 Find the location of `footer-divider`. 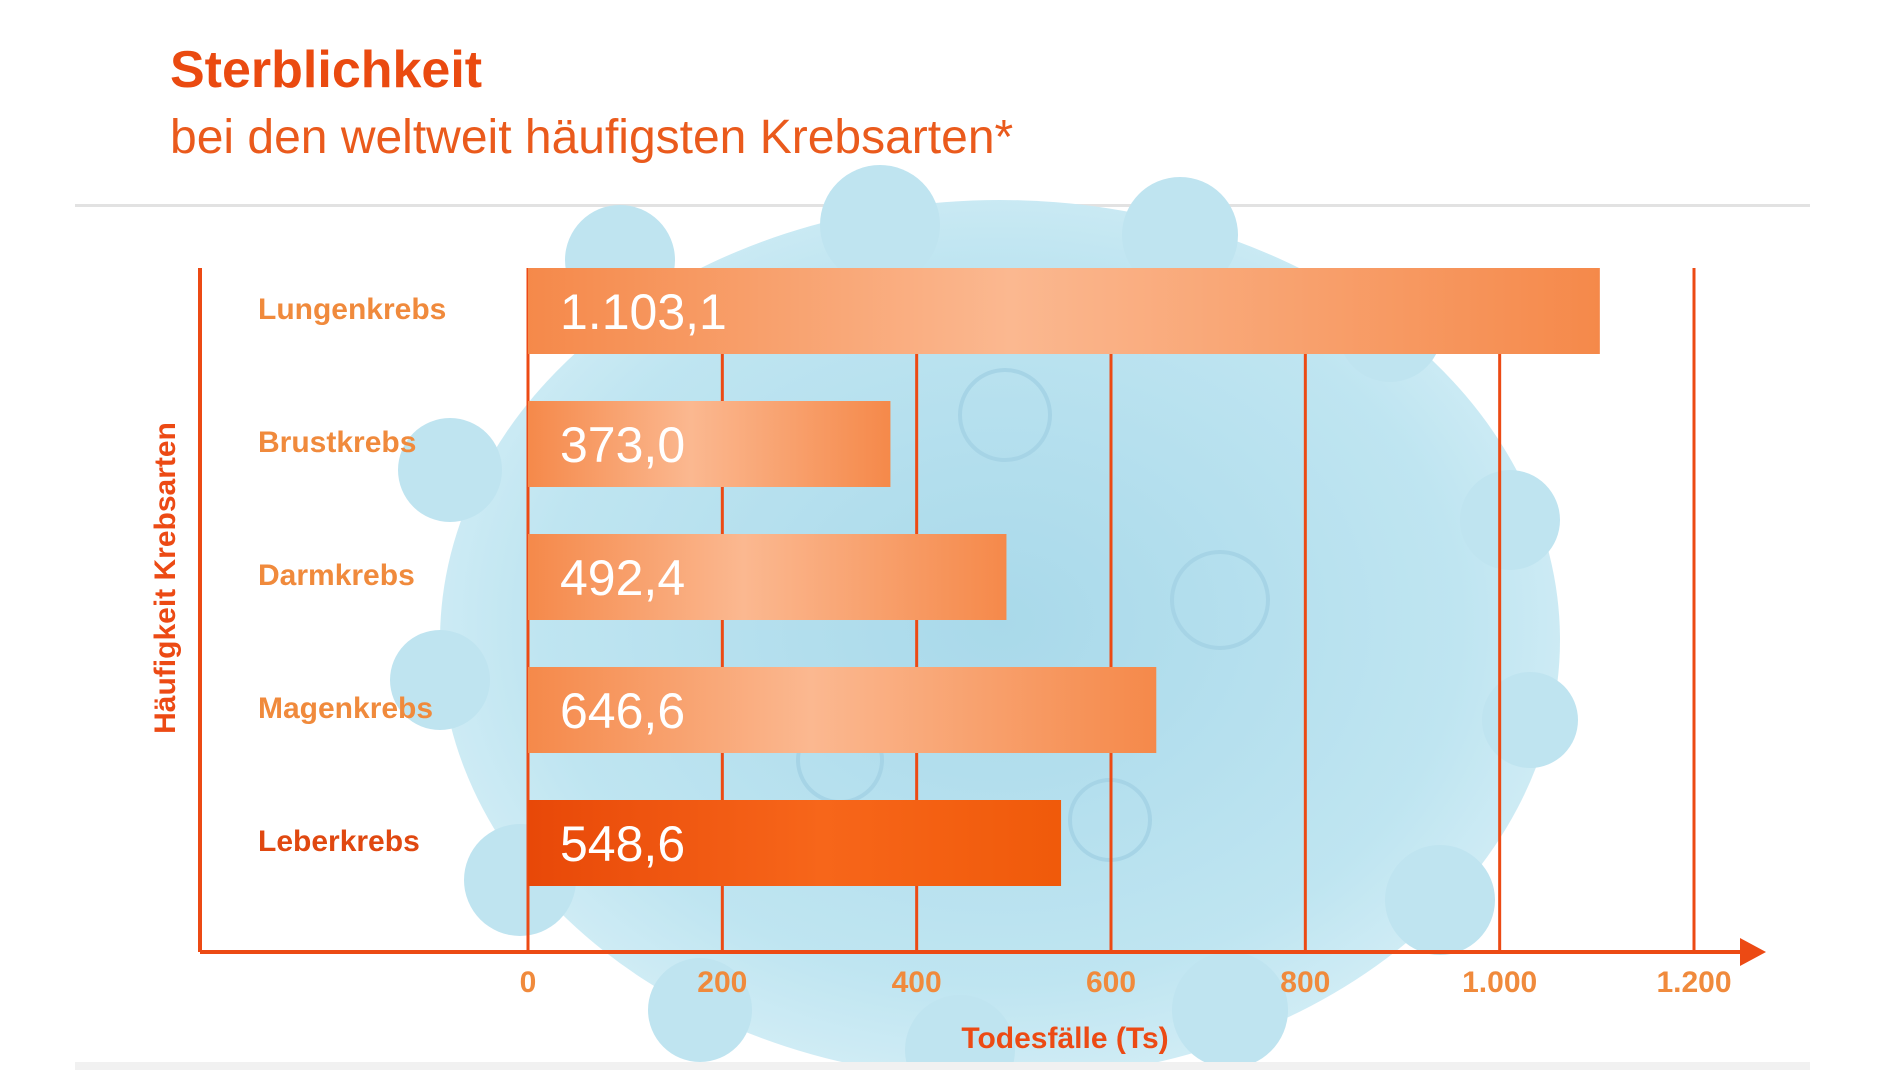

footer-divider is located at coordinates (942, 1066).